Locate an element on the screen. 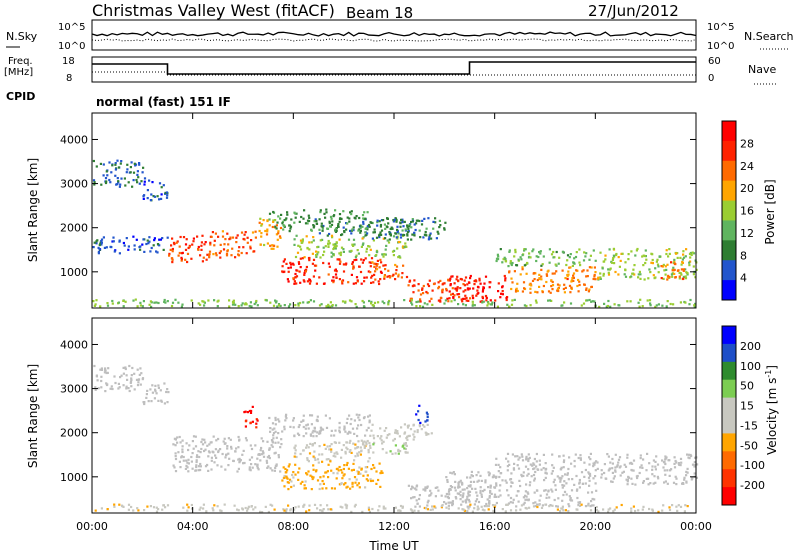  colorbar-frame is located at coordinates (729, 415).